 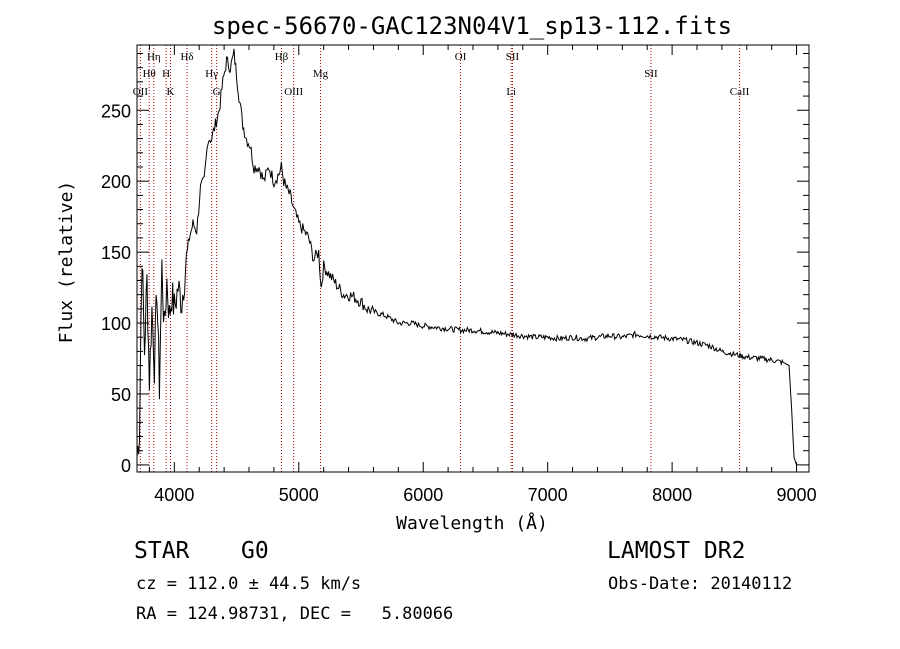 I want to click on x-tick-label-3: 7000, so click(x=548, y=495).